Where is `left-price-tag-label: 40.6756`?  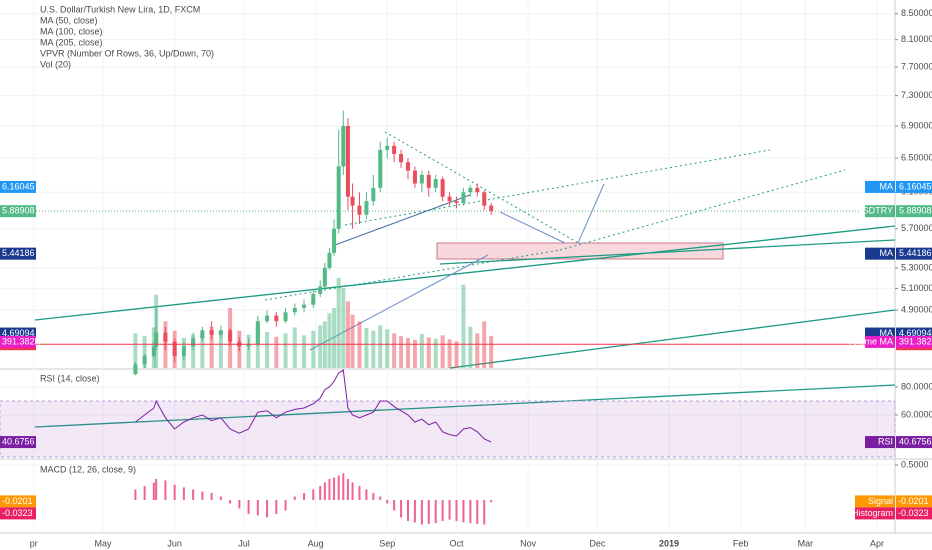 left-price-tag-label: 40.6756 is located at coordinates (18, 441).